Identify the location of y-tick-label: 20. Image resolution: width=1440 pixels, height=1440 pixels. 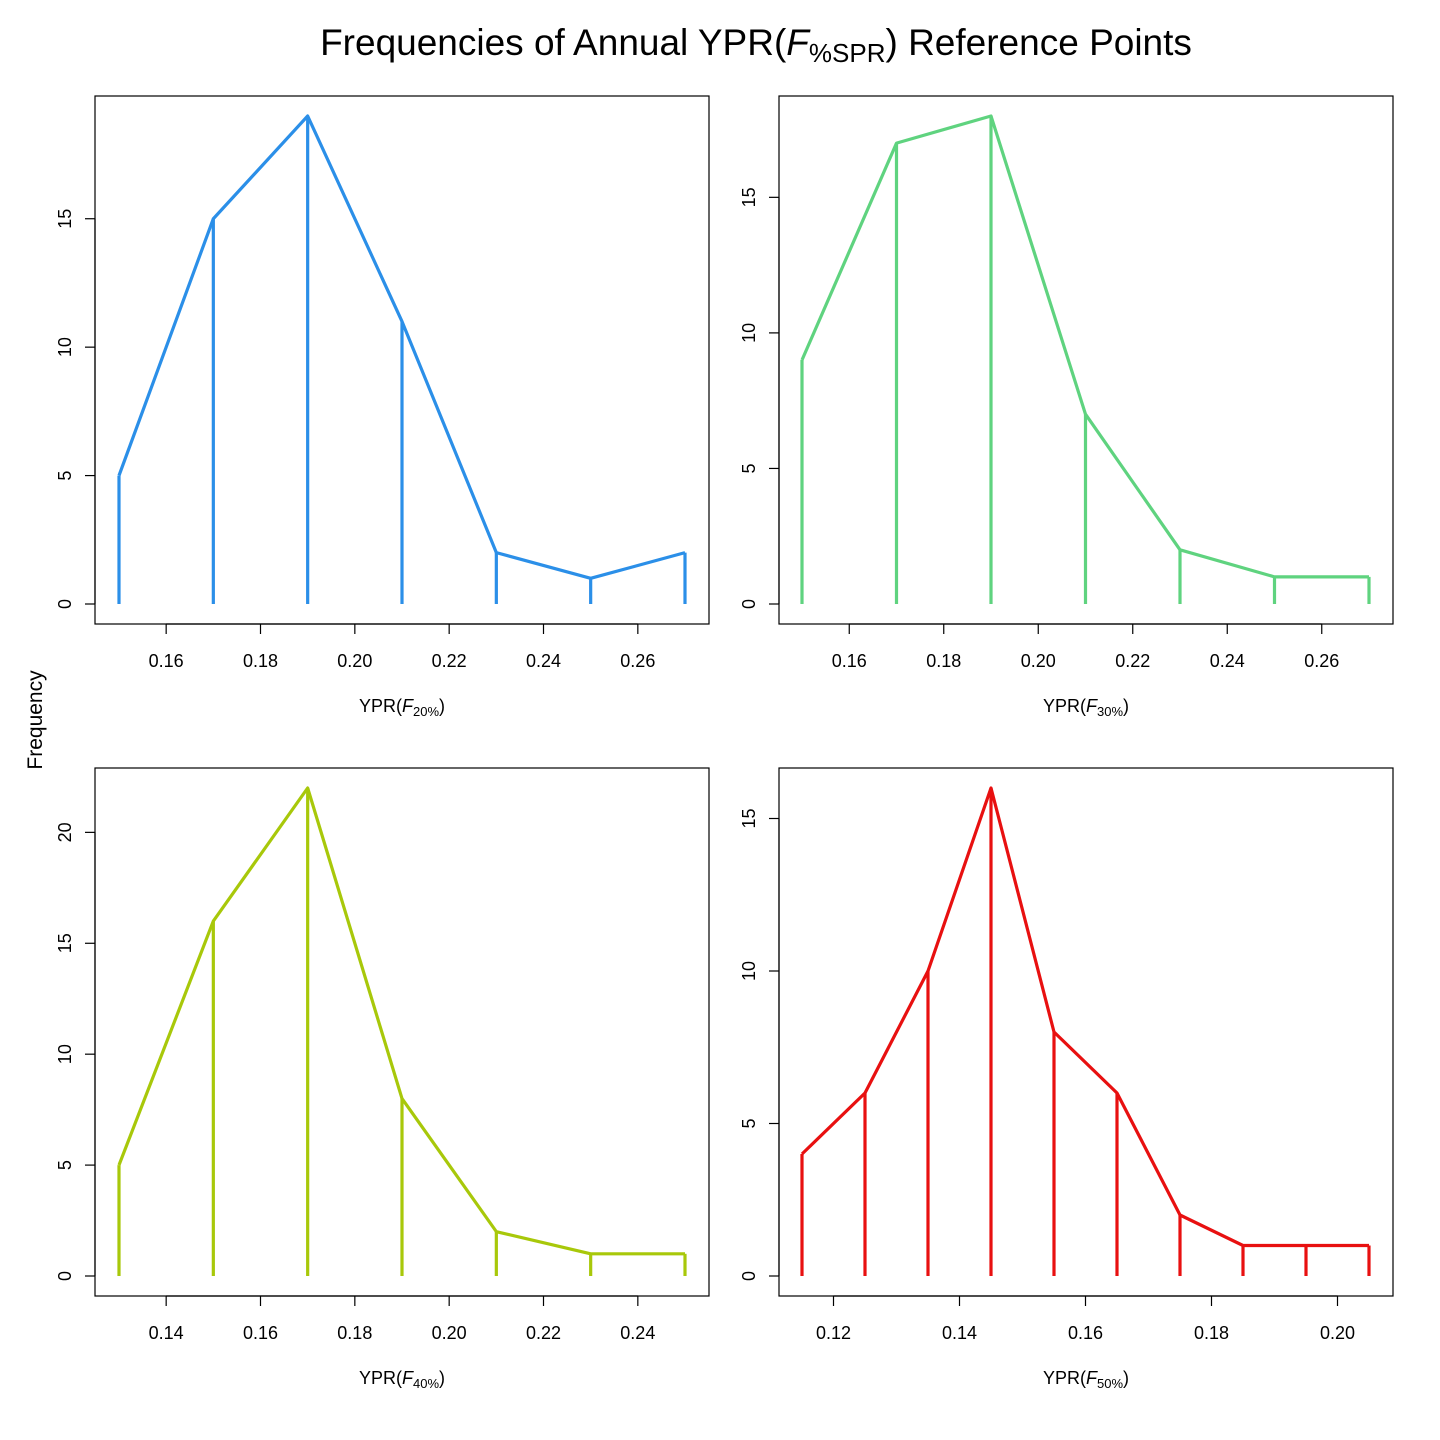
(65, 832).